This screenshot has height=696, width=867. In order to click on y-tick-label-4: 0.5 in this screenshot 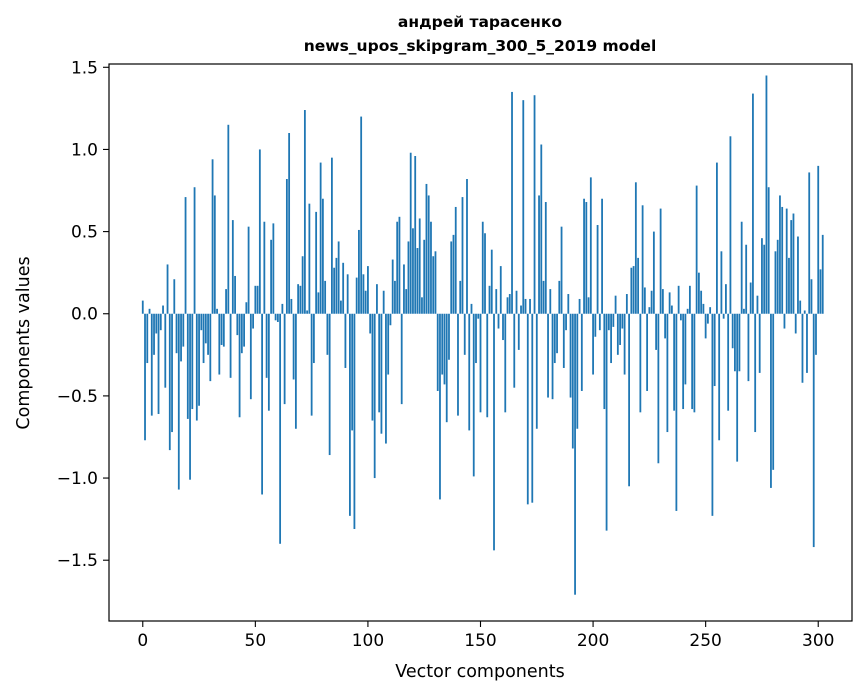, I will do `click(84, 233)`.